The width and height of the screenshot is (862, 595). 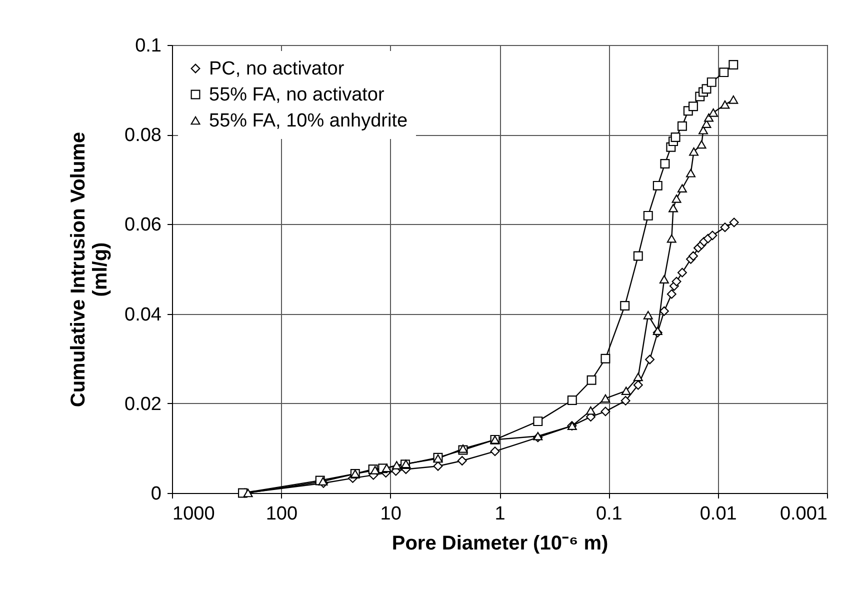 I want to click on x-tick-label: 1000, so click(x=193, y=514).